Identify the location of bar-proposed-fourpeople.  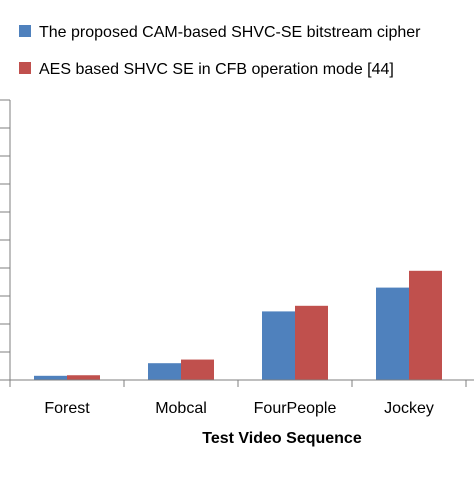
(278, 345).